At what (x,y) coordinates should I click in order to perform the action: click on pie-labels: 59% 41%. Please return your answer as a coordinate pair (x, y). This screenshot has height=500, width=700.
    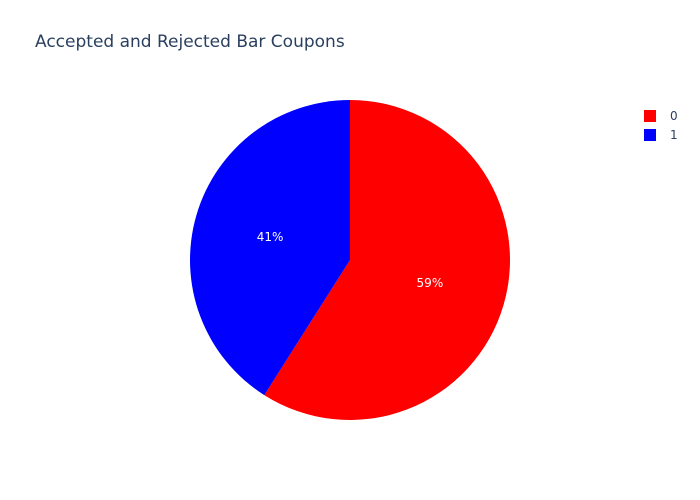
    Looking at the image, I should click on (350, 260).